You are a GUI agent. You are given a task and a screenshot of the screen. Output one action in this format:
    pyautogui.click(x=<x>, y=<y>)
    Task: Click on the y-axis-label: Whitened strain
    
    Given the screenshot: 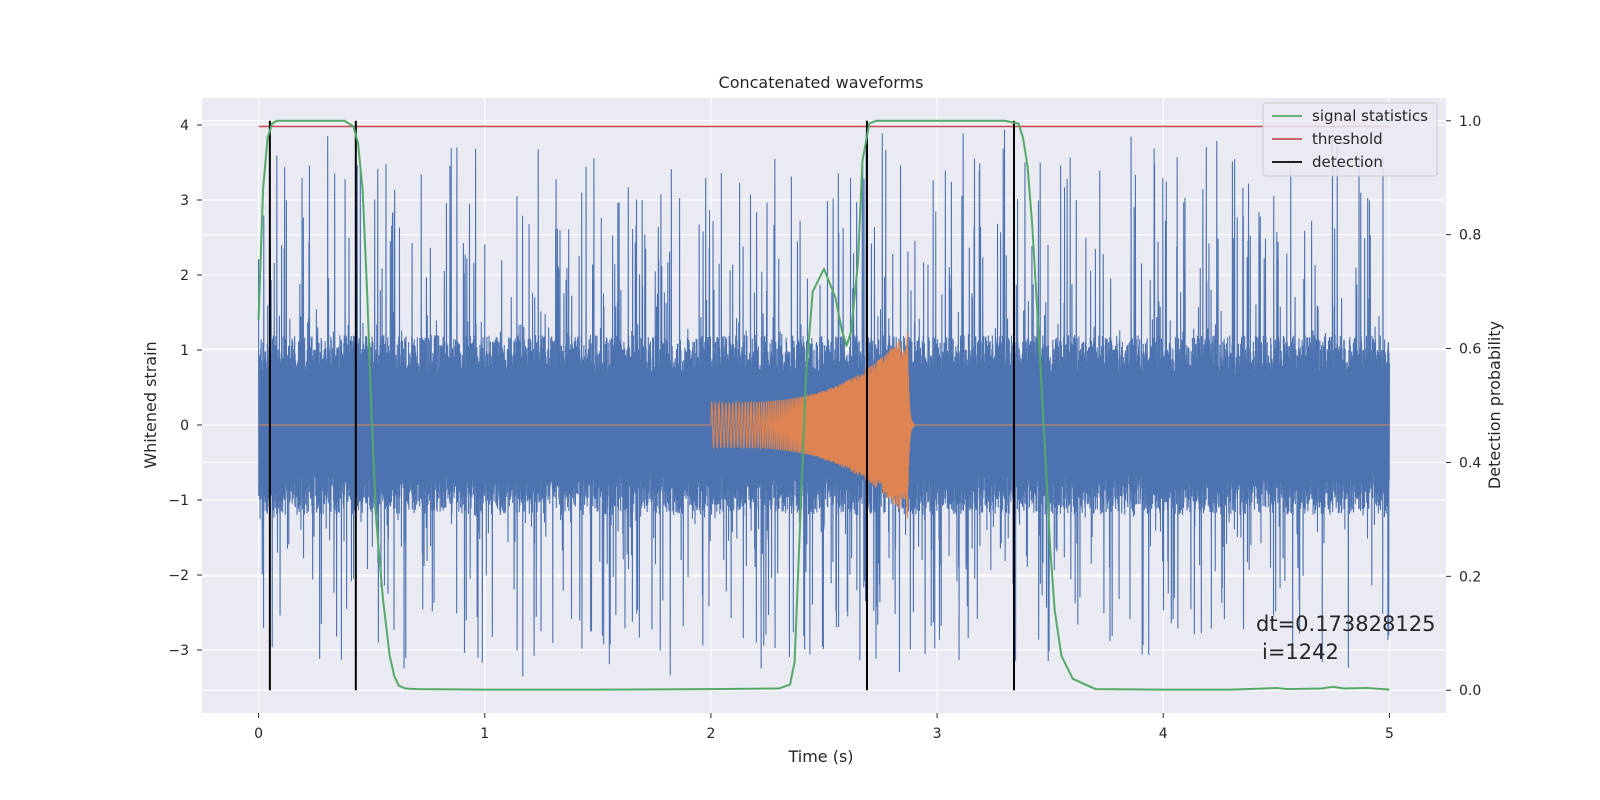 What is the action you would take?
    pyautogui.click(x=150, y=404)
    